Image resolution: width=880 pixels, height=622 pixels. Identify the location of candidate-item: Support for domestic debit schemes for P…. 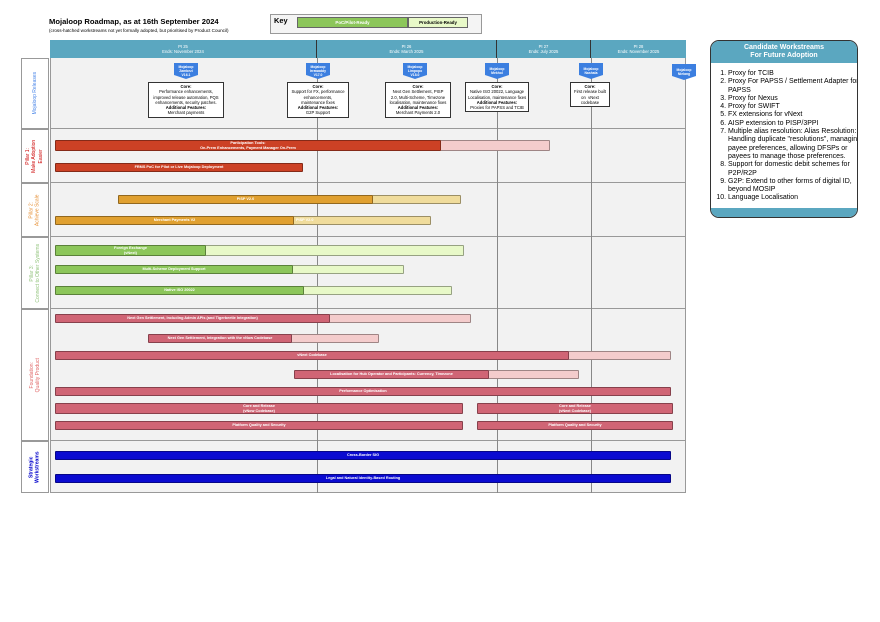
(792, 169).